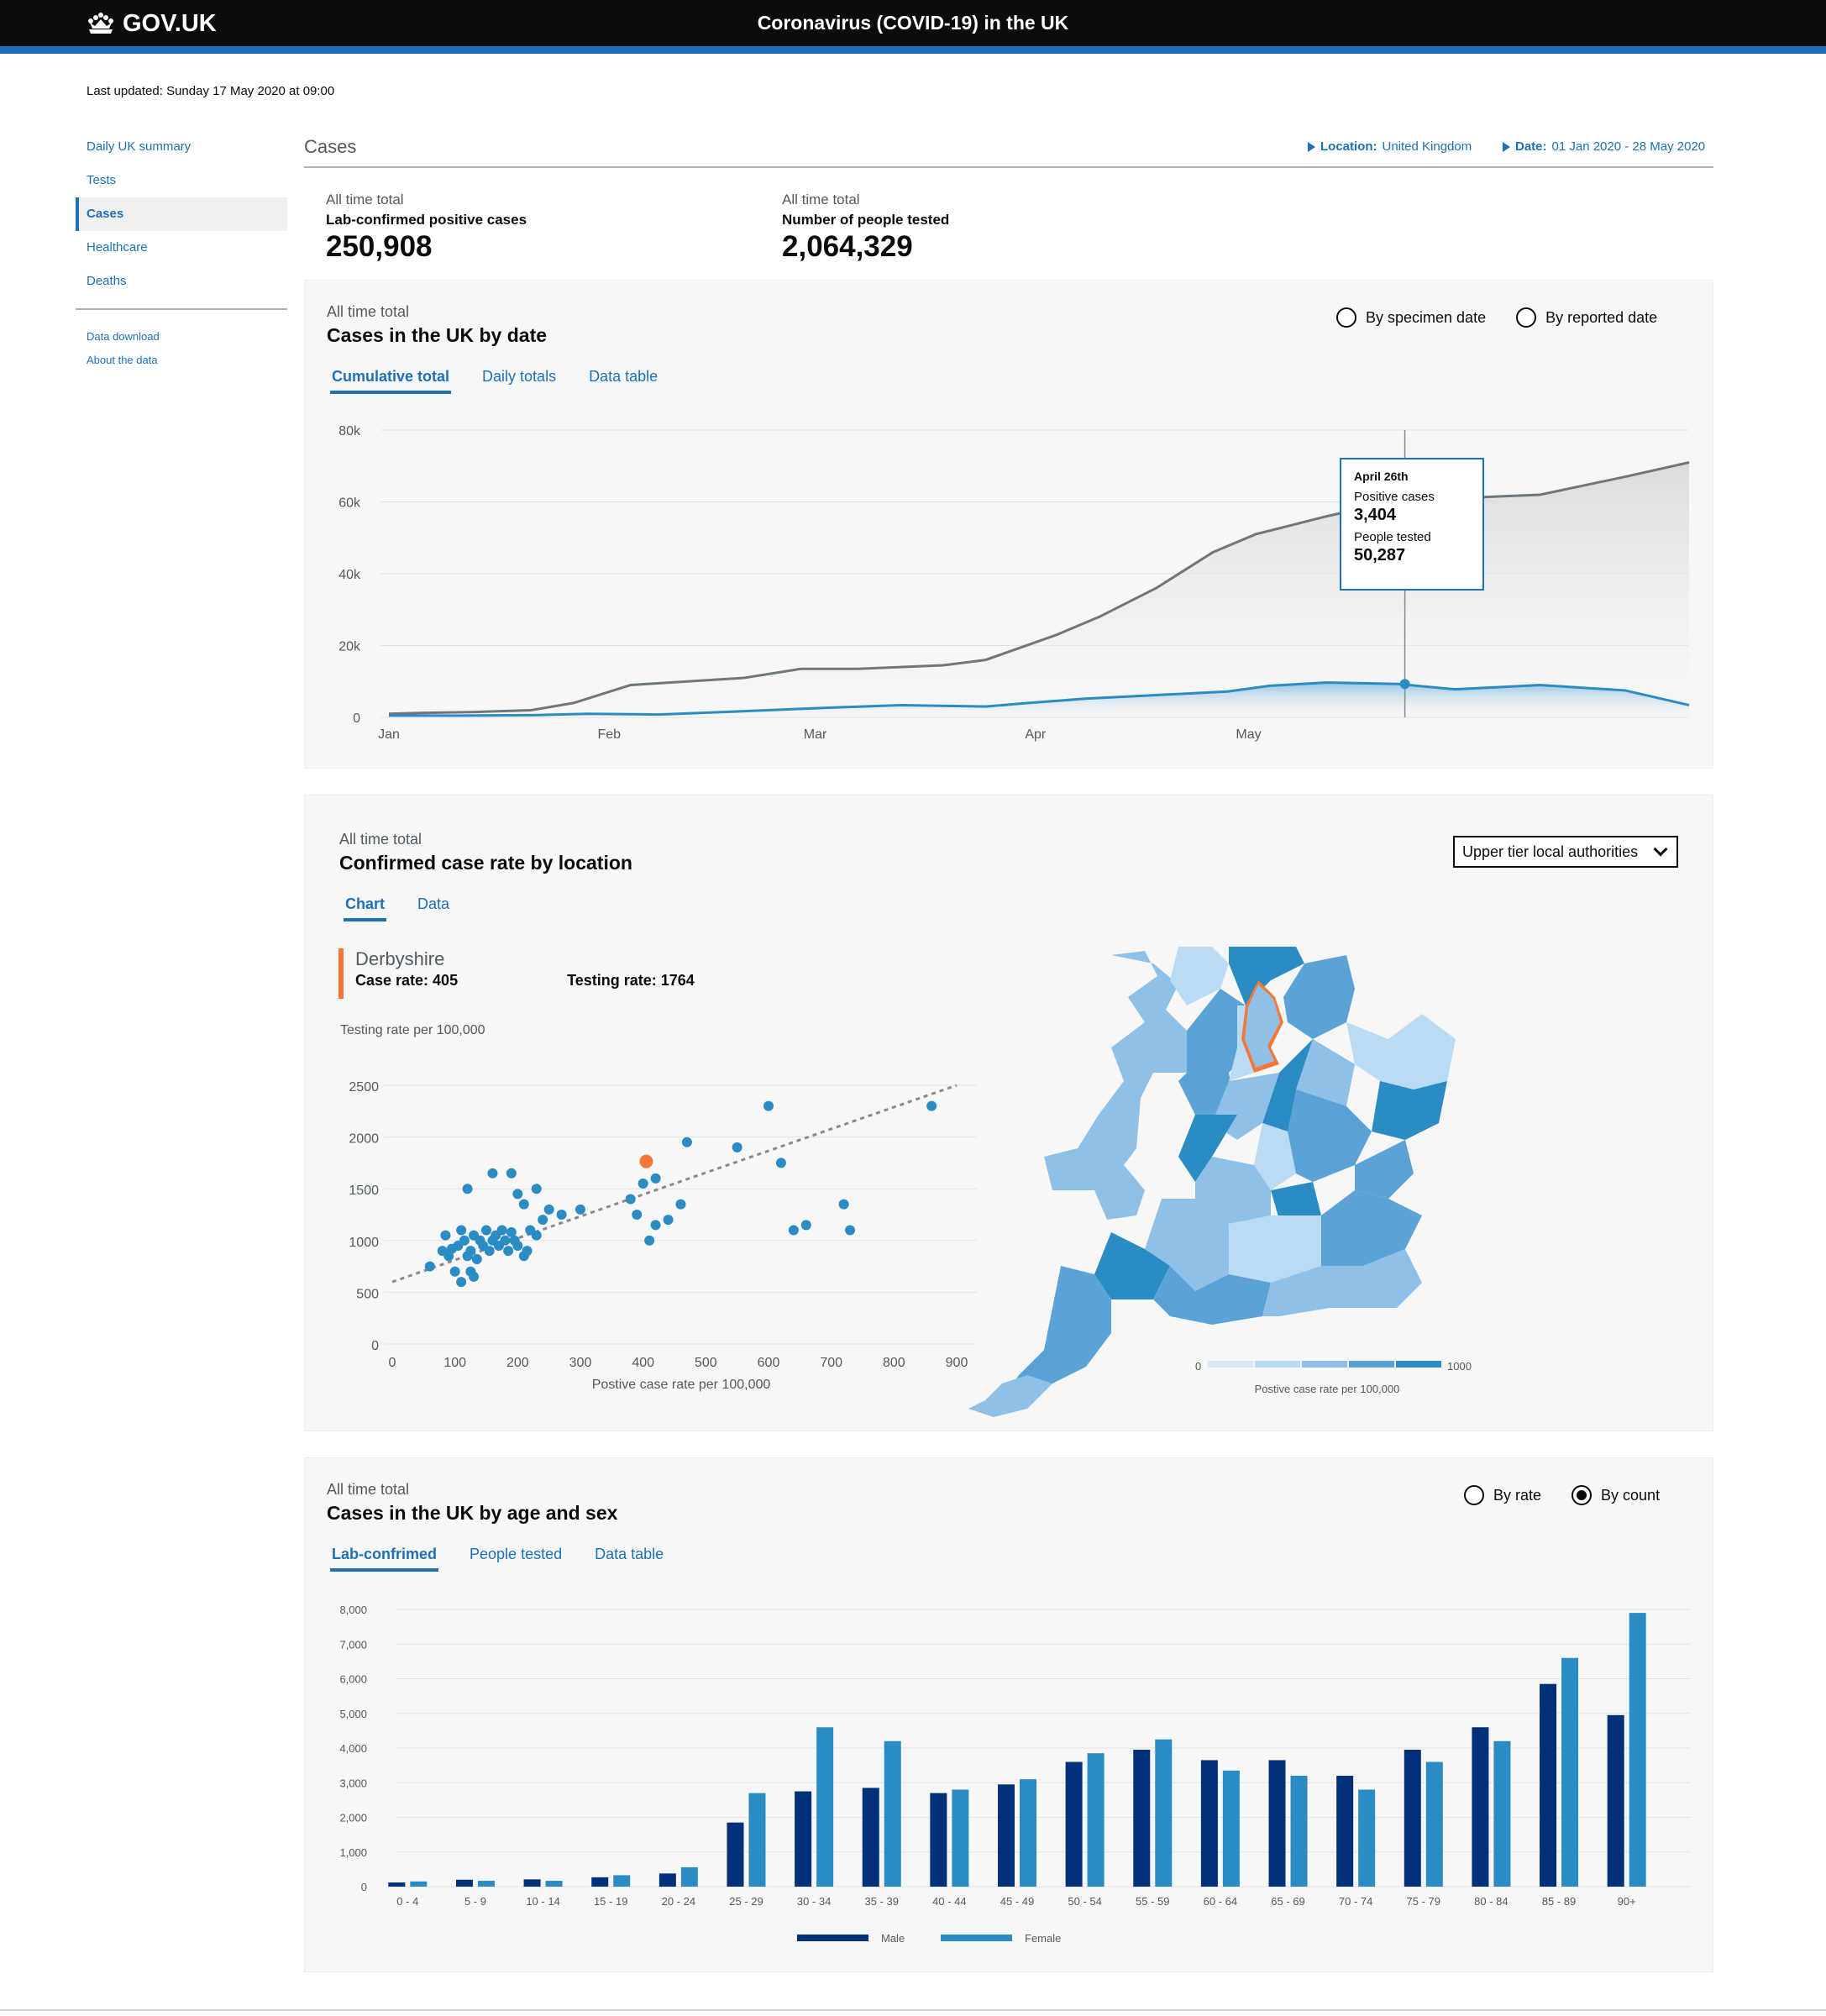 This screenshot has width=1826, height=2016. What do you see at coordinates (123, 336) in the screenshot?
I see `sidebar-link-data-download: Data download` at bounding box center [123, 336].